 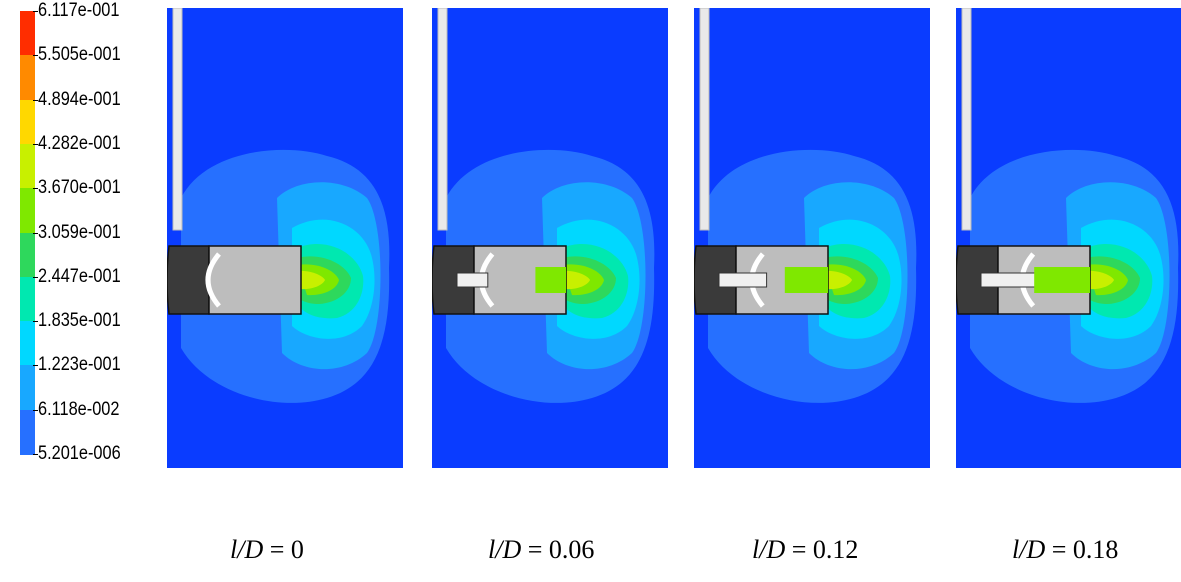 I want to click on caption-panel-4: l/D = 0.18, so click(x=1065, y=549).